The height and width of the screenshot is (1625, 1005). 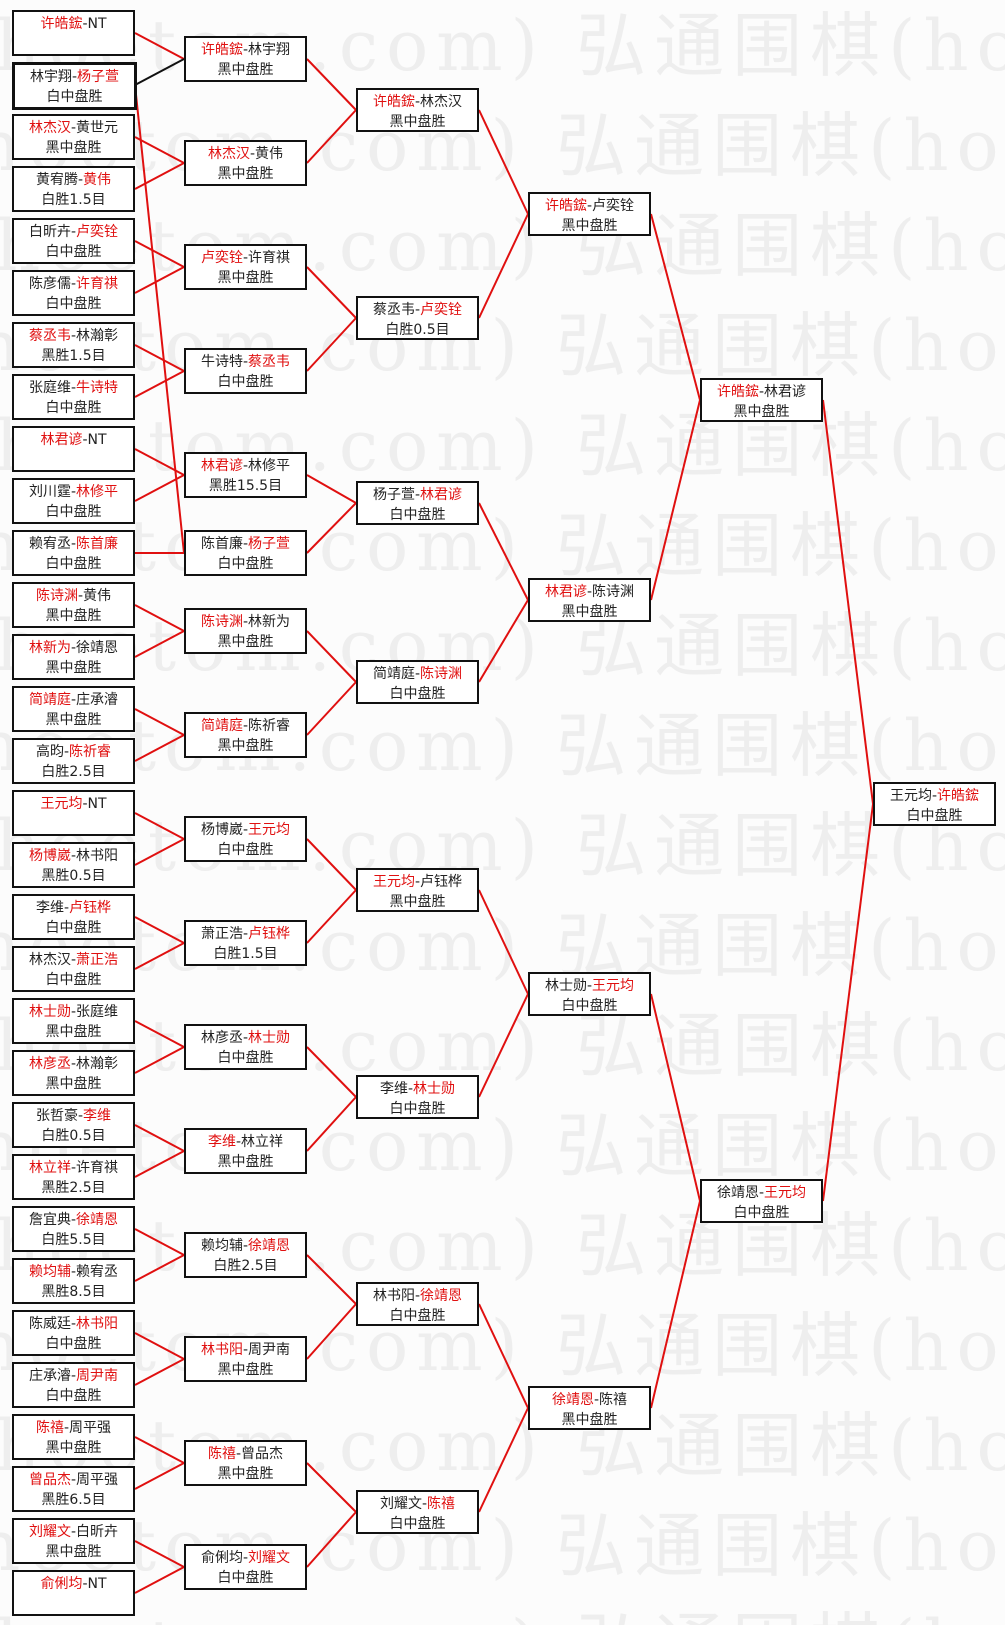 What do you see at coordinates (49, 388) in the screenshot?
I see `player-a: 张庭维` at bounding box center [49, 388].